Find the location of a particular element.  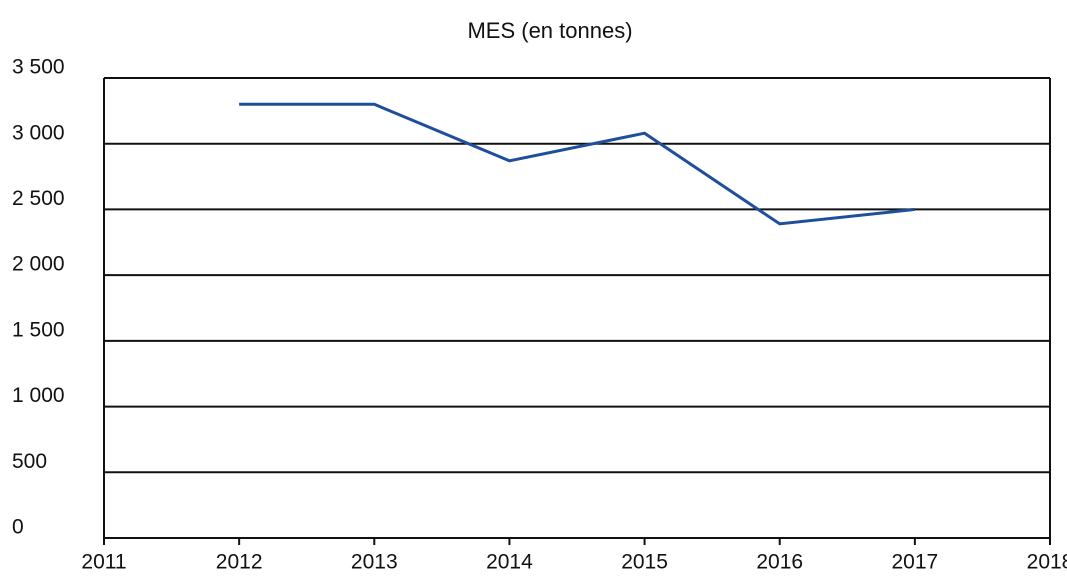

x-tick-label: 2015 is located at coordinates (644, 562).